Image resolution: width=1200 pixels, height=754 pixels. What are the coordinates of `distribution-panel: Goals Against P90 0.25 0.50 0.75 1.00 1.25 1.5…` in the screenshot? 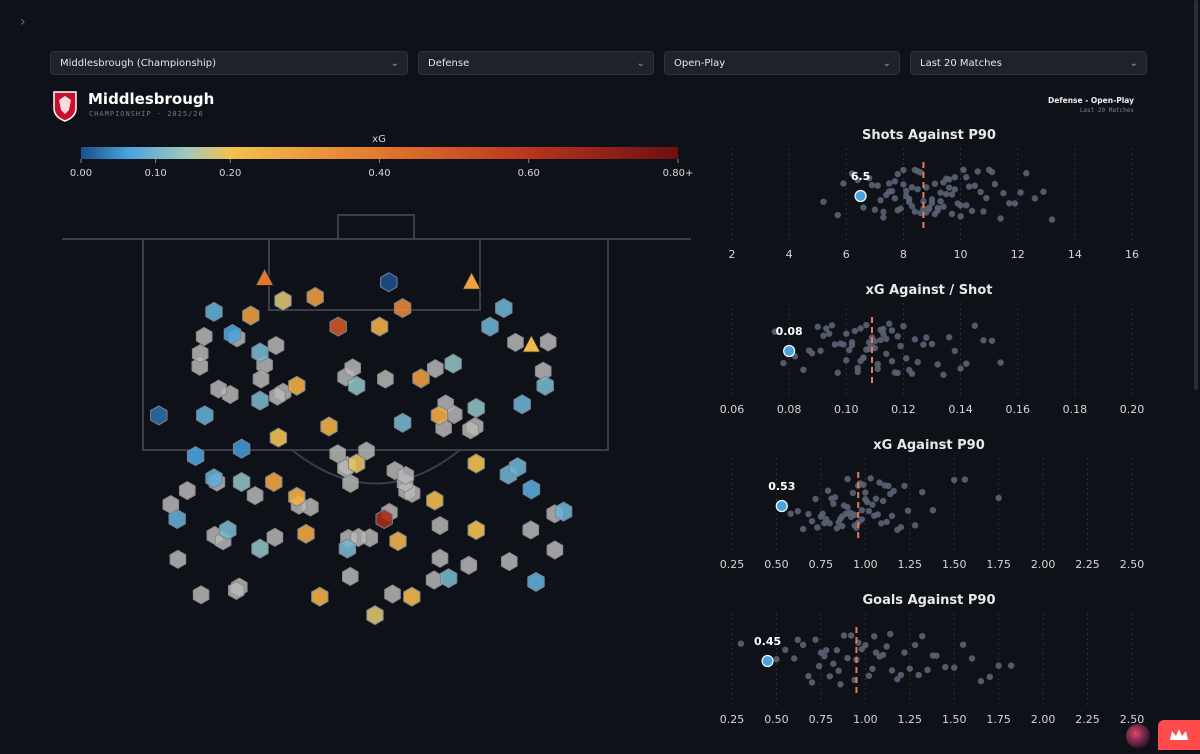 It's located at (932, 659).